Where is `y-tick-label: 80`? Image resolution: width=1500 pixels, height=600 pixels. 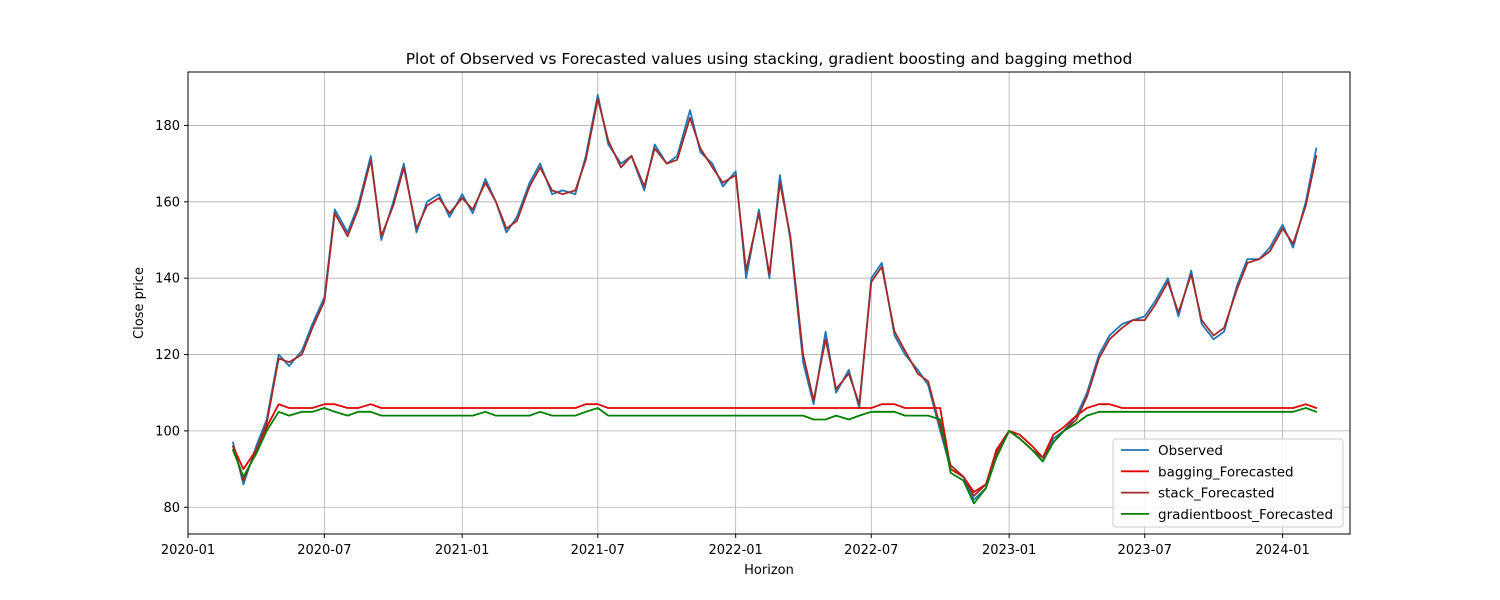
y-tick-label: 80 is located at coordinates (171, 508).